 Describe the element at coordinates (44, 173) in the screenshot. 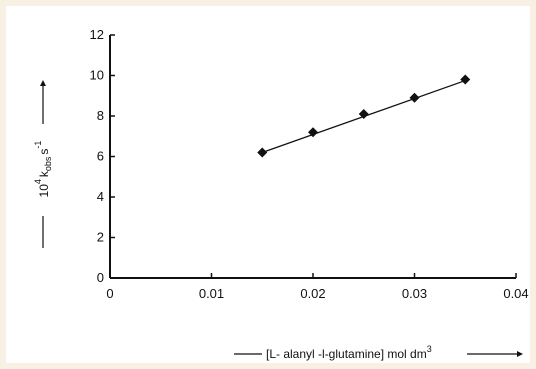

I see `y-title-k: k` at that location.